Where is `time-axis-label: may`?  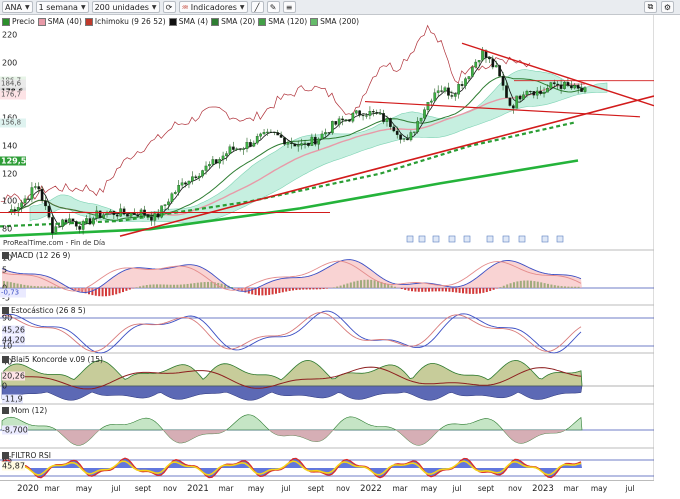 time-axis-label: may is located at coordinates (429, 488).